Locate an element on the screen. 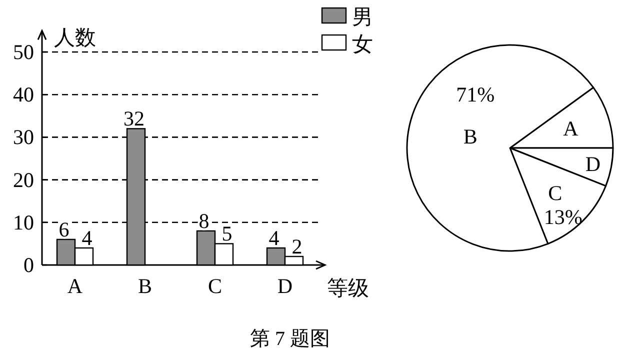 This screenshot has height=355, width=619. y-tick-label: 0 is located at coordinates (29, 265).